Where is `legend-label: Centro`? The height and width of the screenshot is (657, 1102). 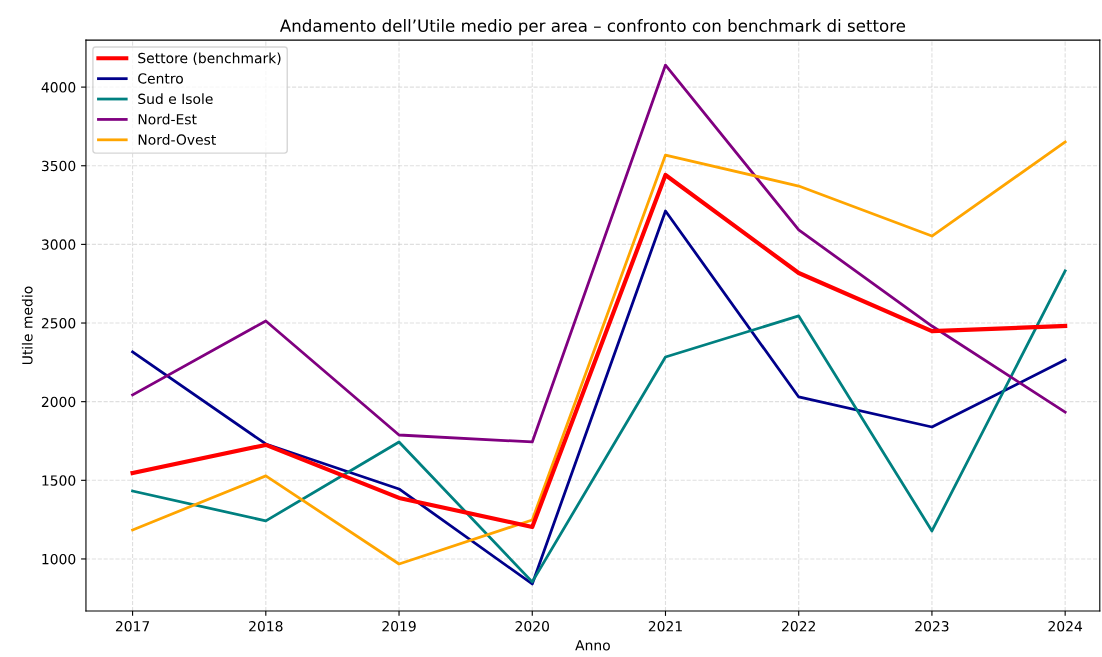
legend-label: Centro is located at coordinates (160, 78).